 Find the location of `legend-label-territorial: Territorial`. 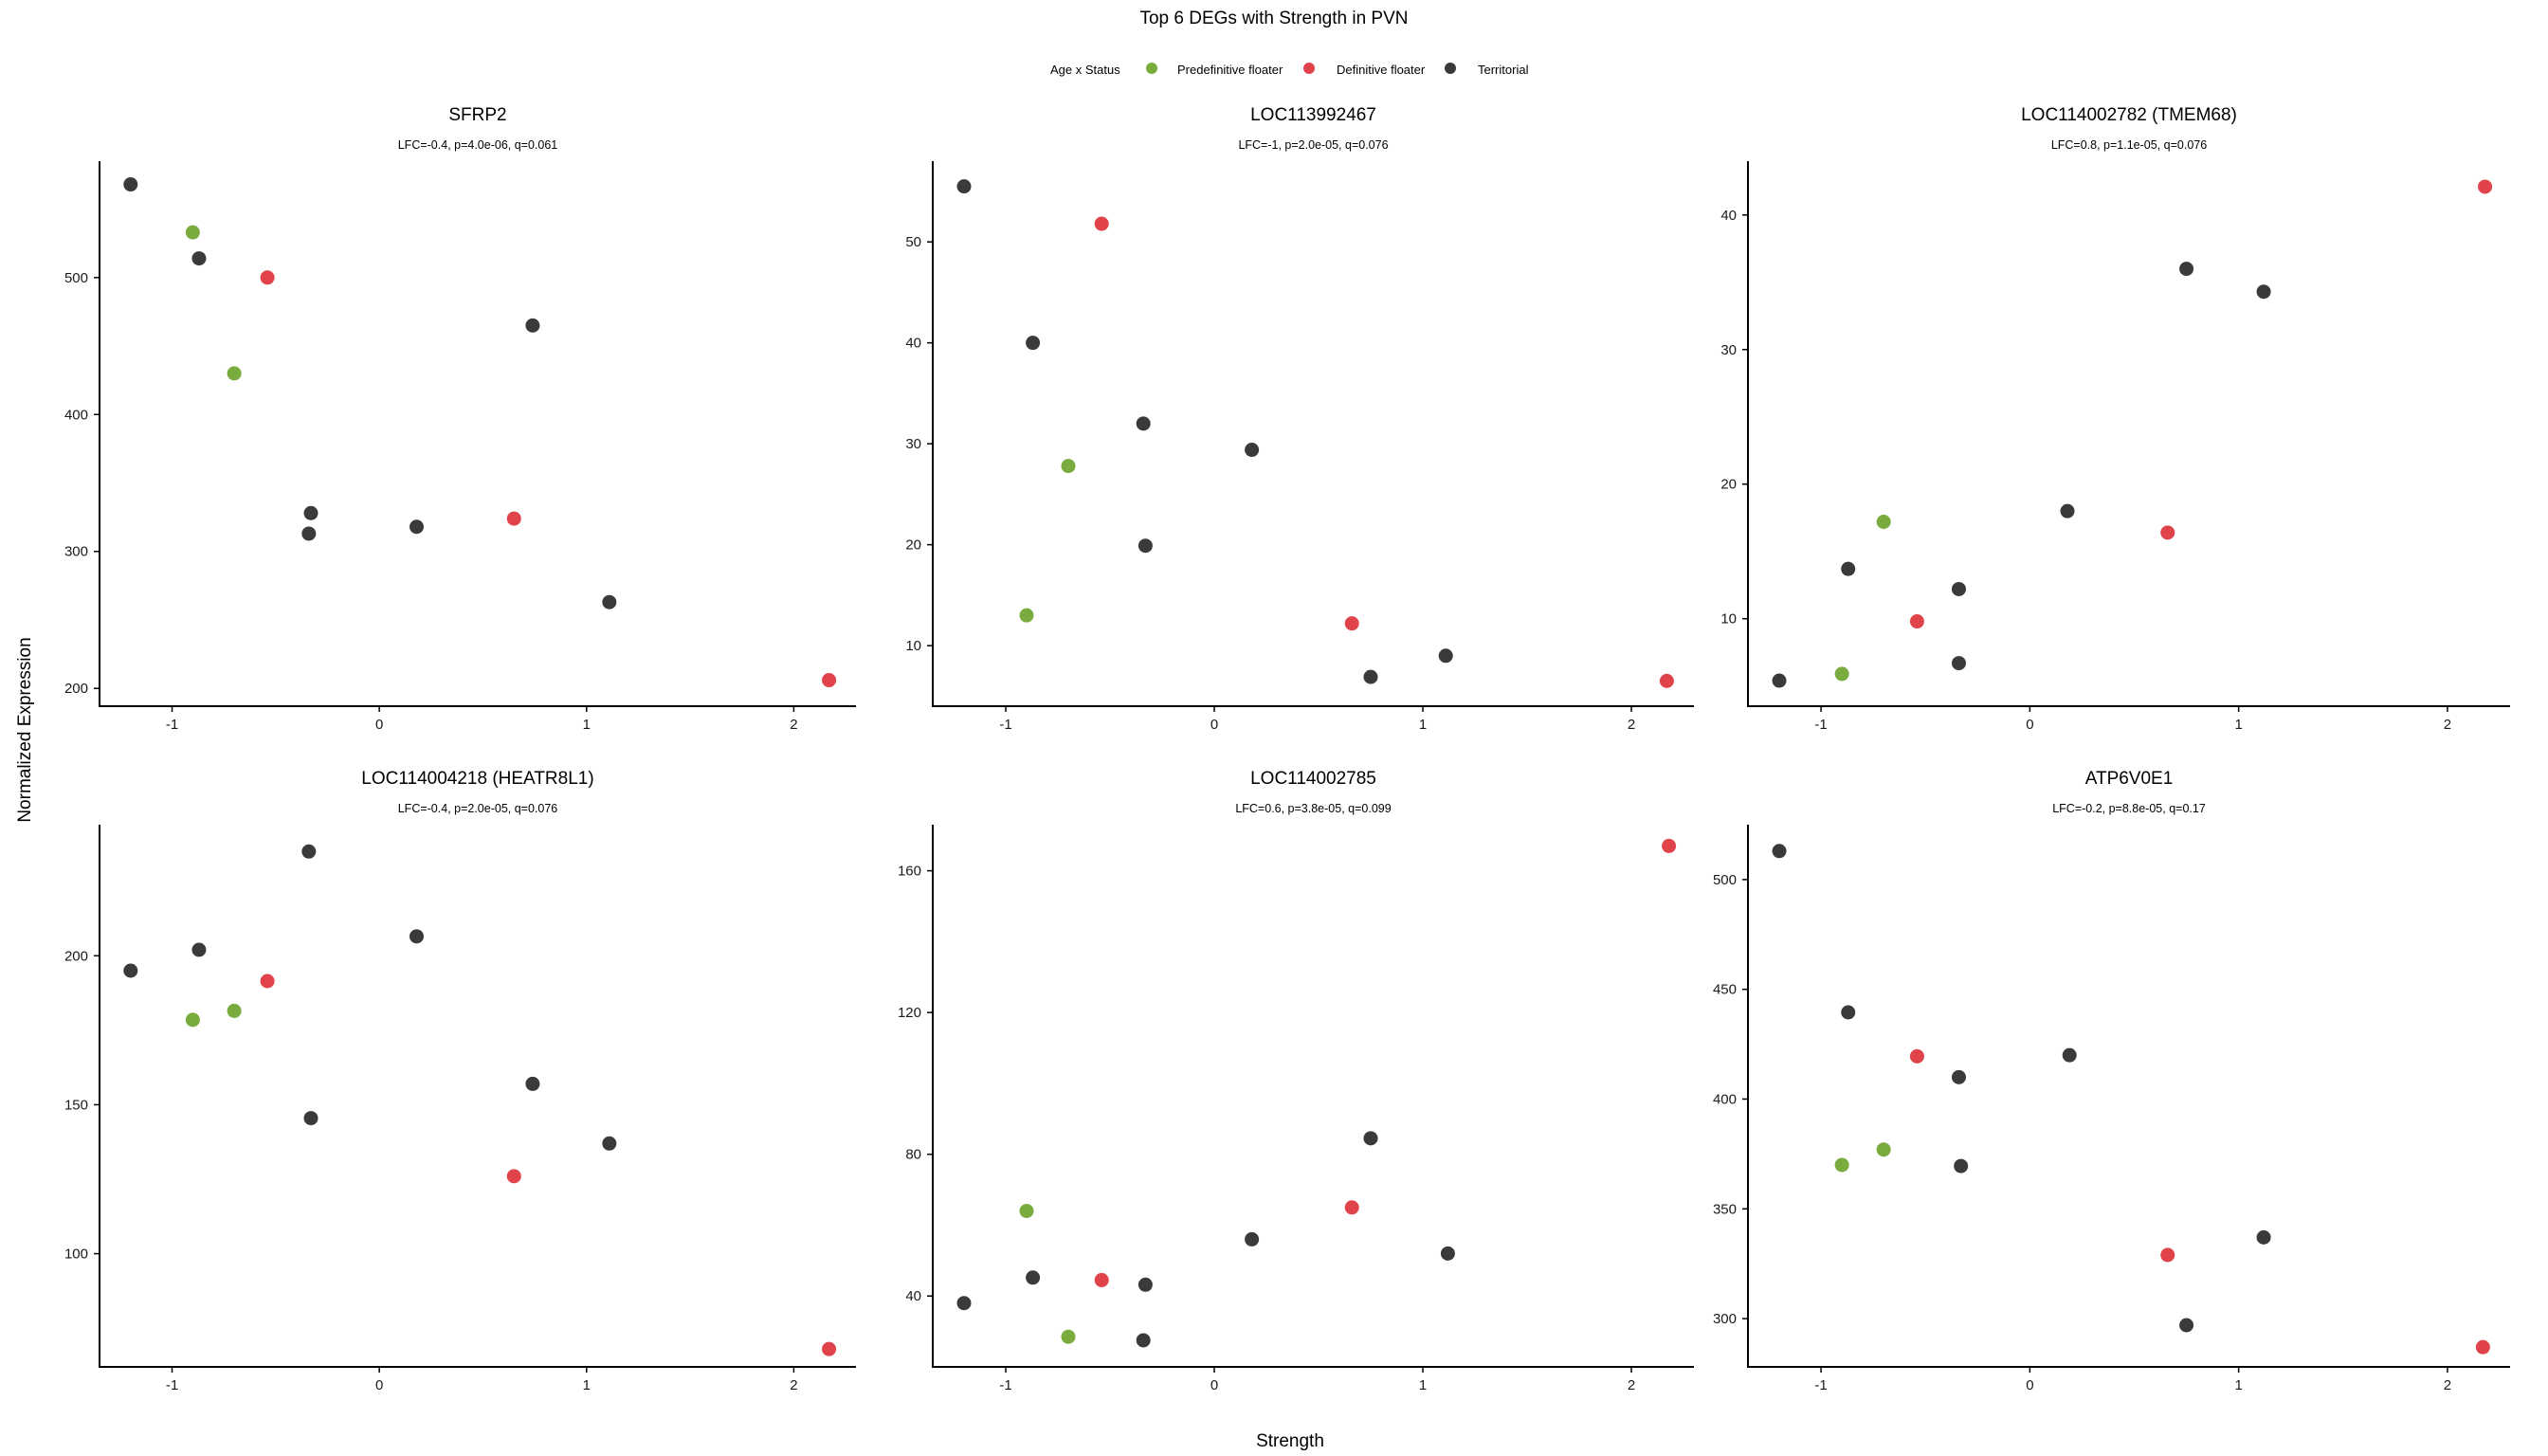

legend-label-territorial: Territorial is located at coordinates (1503, 70).